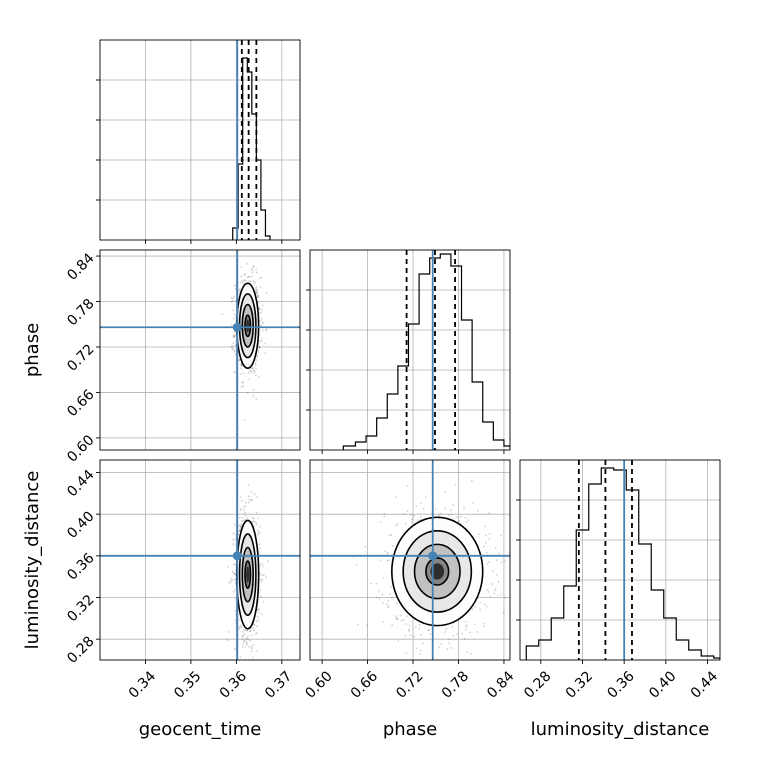  Describe the element at coordinates (32, 350) in the screenshot. I see `y-axis-label-phase: phase` at that location.